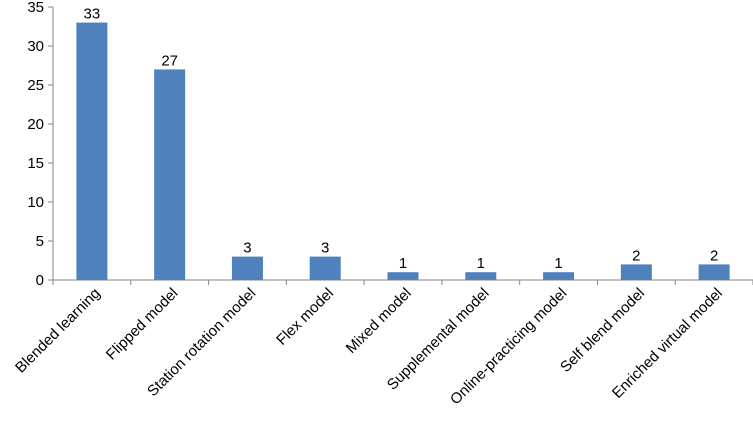 The width and height of the screenshot is (753, 427). What do you see at coordinates (305, 317) in the screenshot?
I see `x-category-label: Flex model` at bounding box center [305, 317].